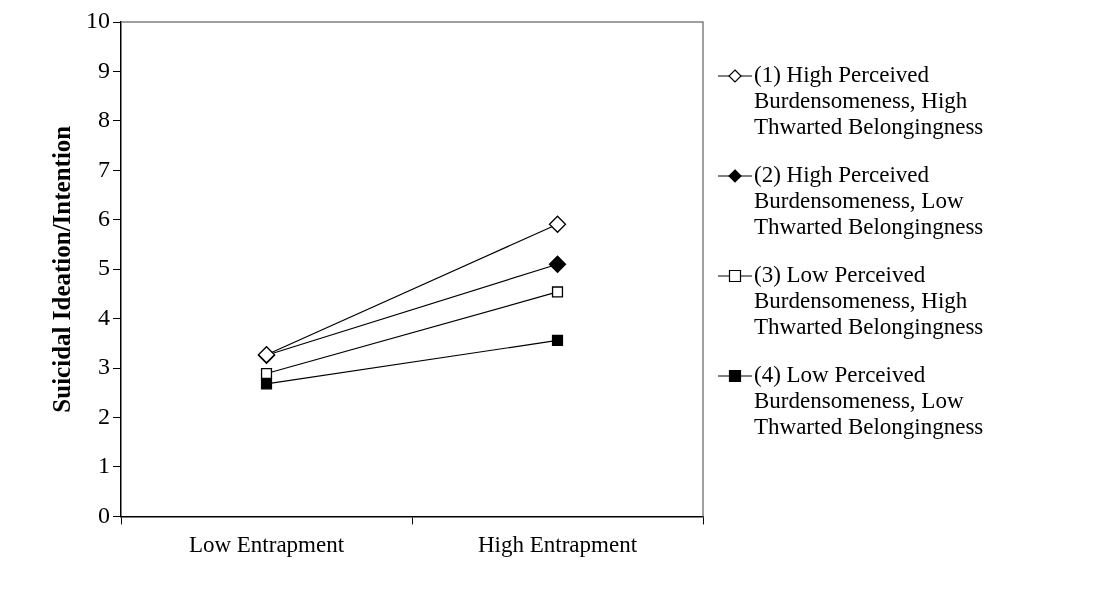 The height and width of the screenshot is (596, 1097). I want to click on x-tick-label: Low Entrapment, so click(266, 545).